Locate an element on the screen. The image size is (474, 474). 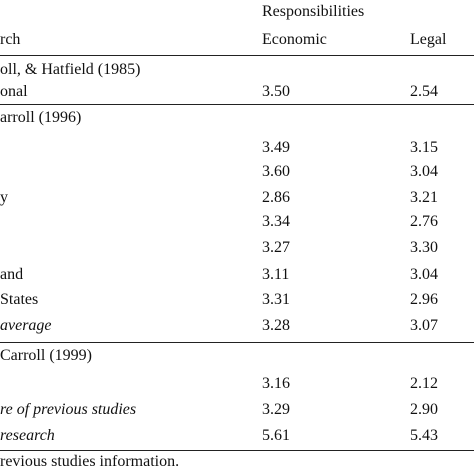
row-label: onal is located at coordinates (14, 91).